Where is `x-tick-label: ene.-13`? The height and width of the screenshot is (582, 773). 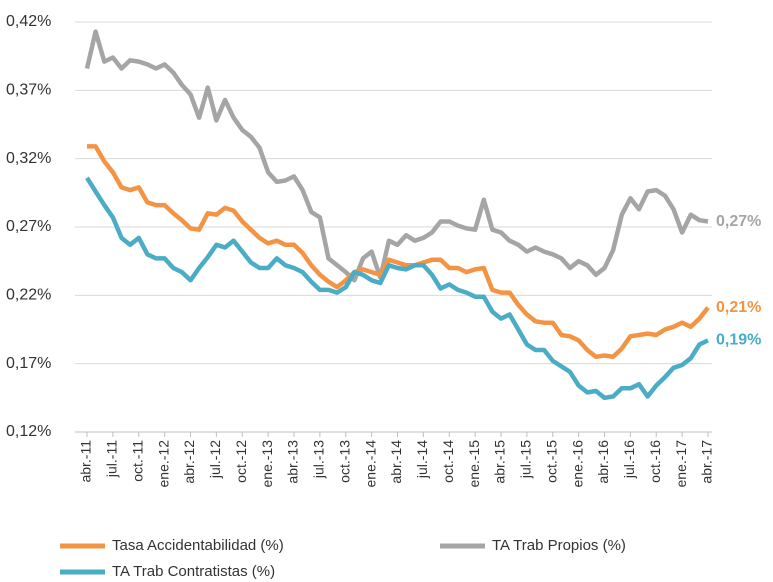
x-tick-label: ene.-13 is located at coordinates (267, 464).